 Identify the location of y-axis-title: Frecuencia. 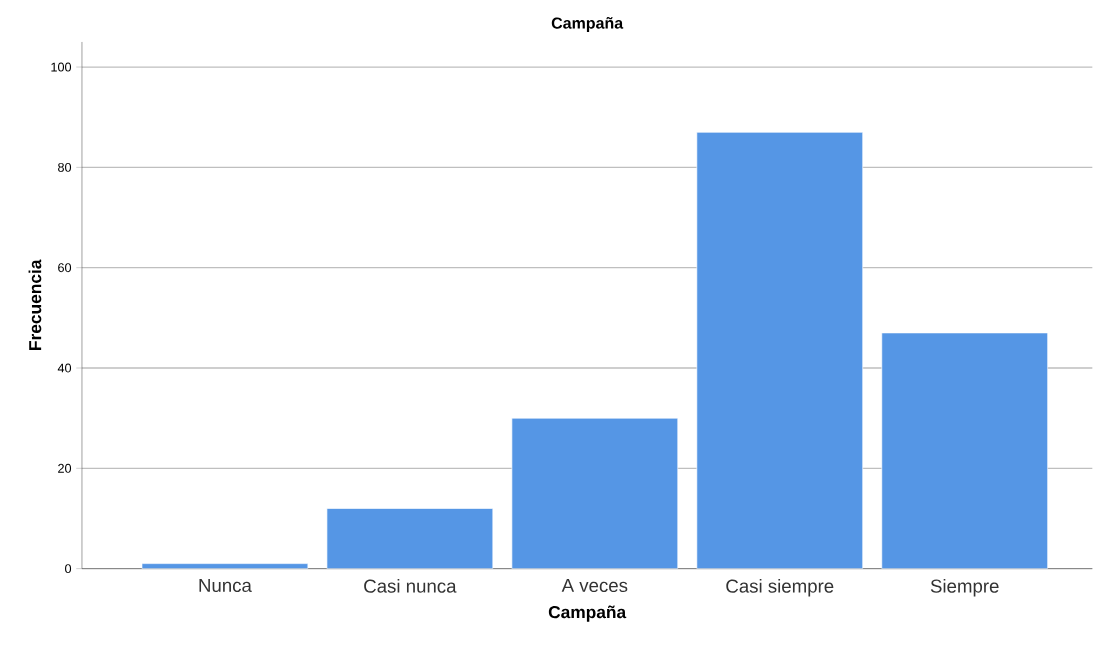
(35, 305).